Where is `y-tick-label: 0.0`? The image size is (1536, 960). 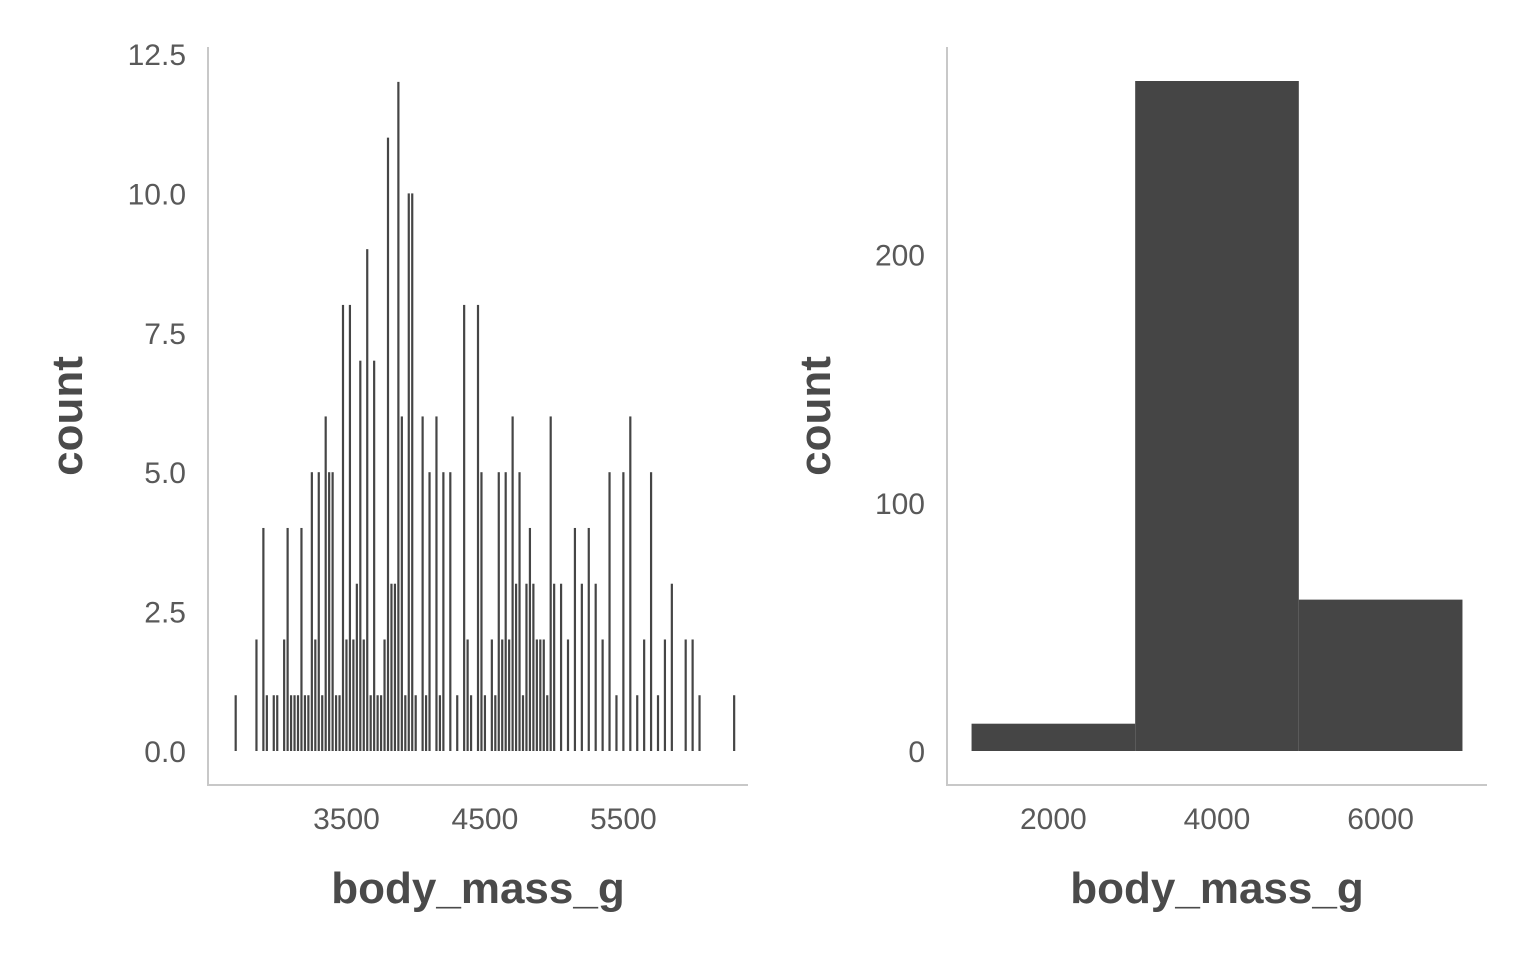 y-tick-label: 0.0 is located at coordinates (165, 752).